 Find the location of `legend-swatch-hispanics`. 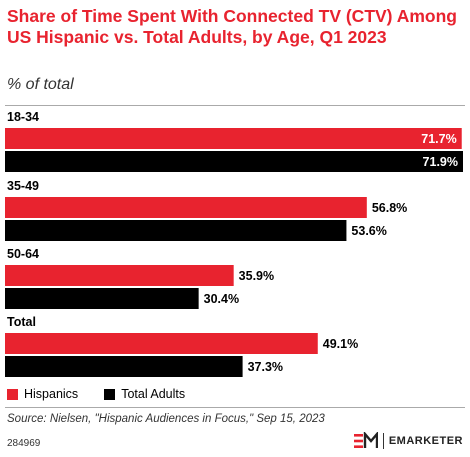

legend-swatch-hispanics is located at coordinates (12, 394).